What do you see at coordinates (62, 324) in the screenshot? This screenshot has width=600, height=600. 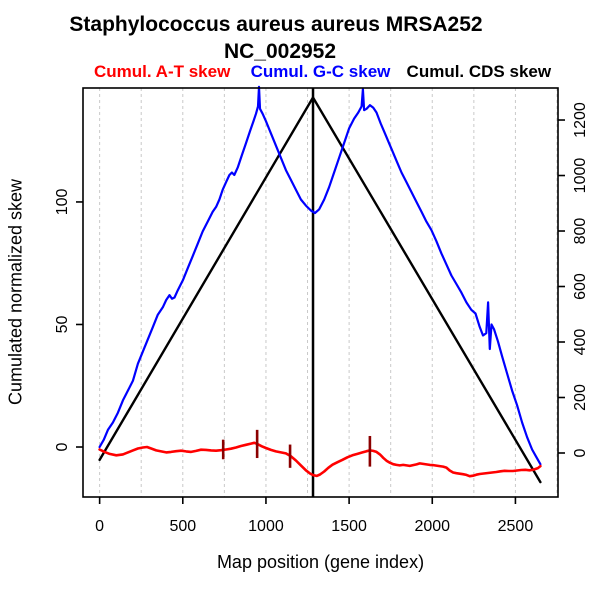 I see `y-left-tick-label: 50` at bounding box center [62, 324].